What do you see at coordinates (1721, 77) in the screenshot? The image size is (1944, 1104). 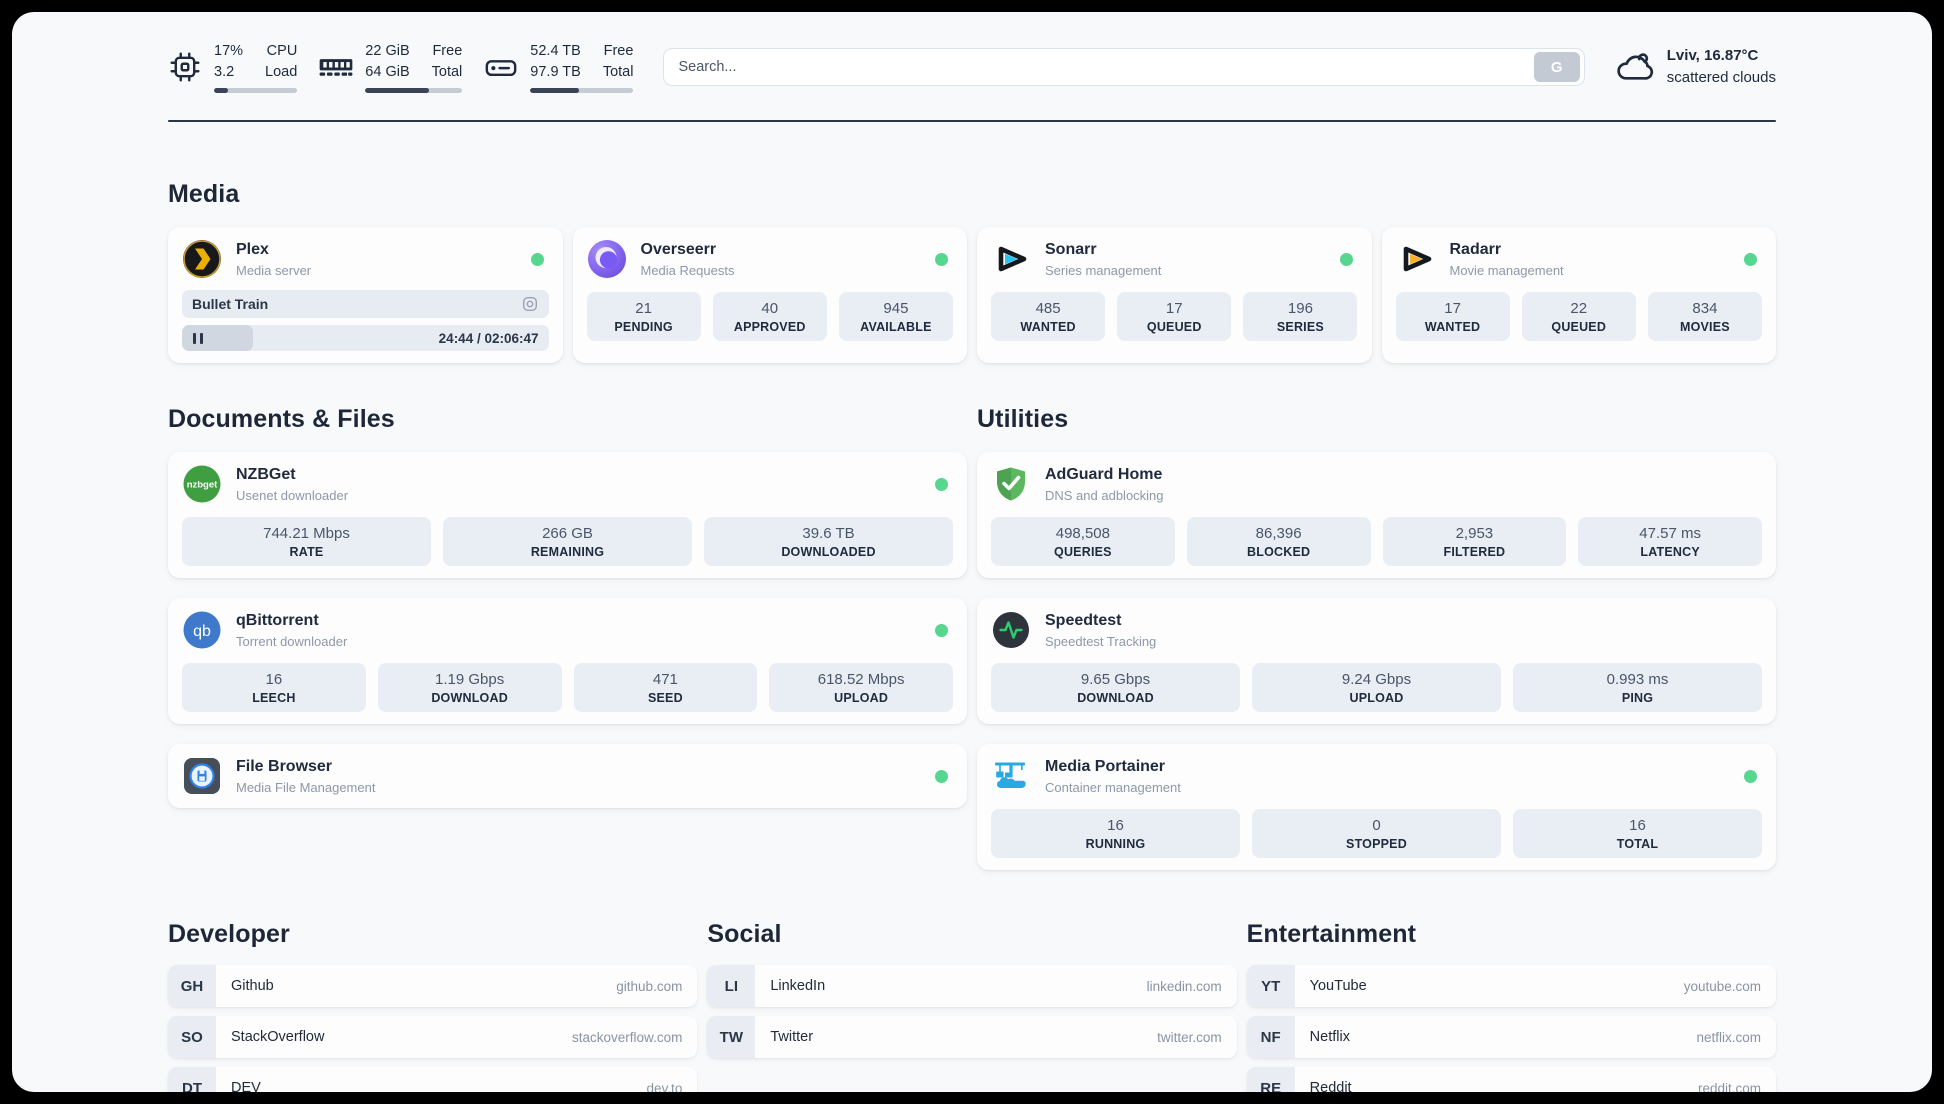 I see `weather-condition: scattered clouds` at bounding box center [1721, 77].